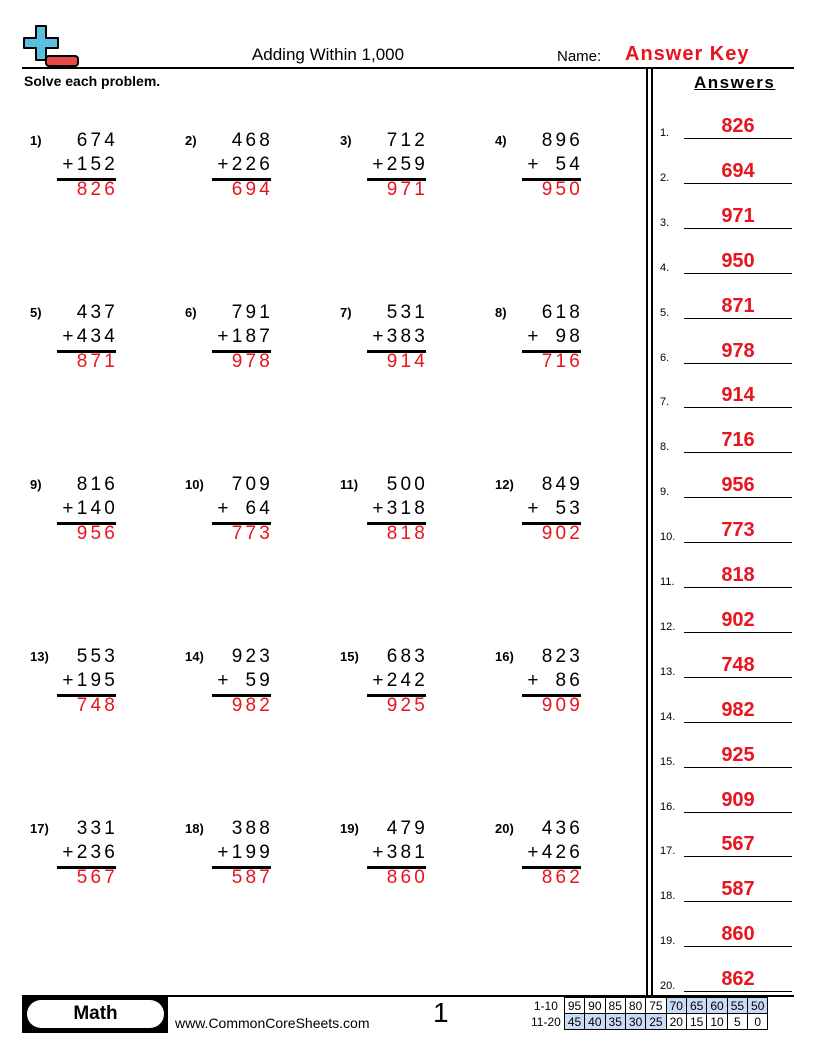 This screenshot has width=816, height=1056. I want to click on answer-label: 17., so click(668, 851).